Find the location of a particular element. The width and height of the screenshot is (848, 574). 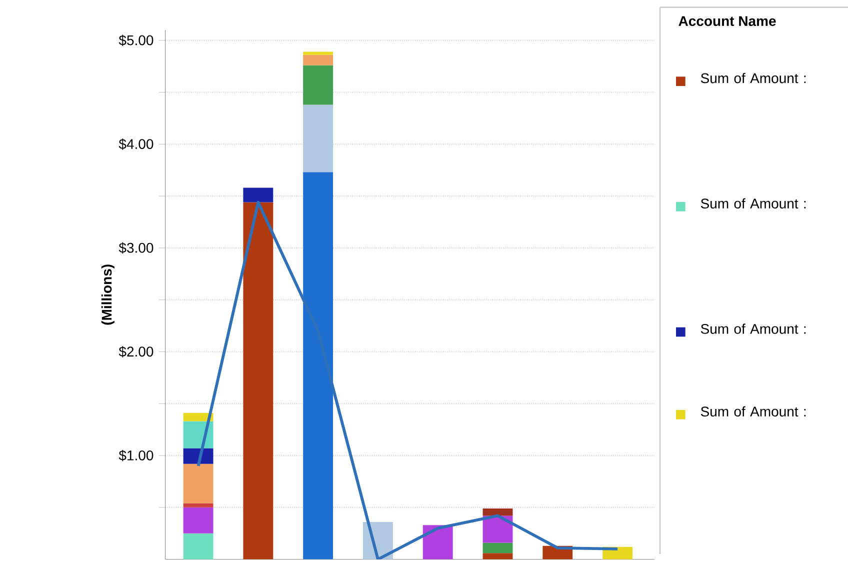

y-tick-label: $1.00 is located at coordinates (136, 456).